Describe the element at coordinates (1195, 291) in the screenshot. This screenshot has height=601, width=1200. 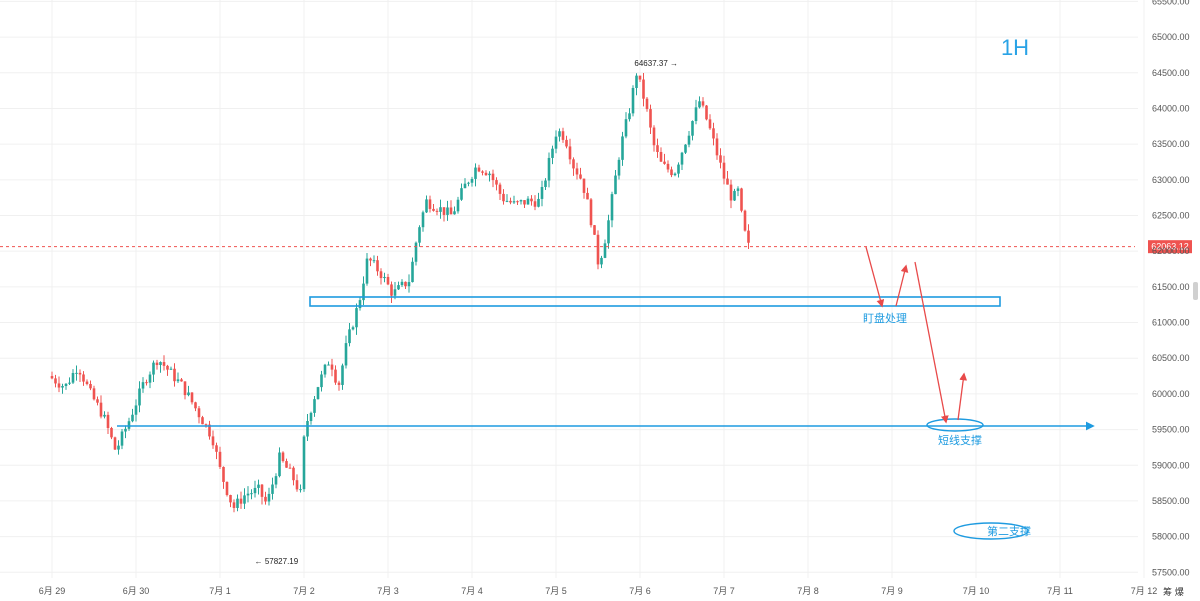
I see `scrollbar-handle` at that location.